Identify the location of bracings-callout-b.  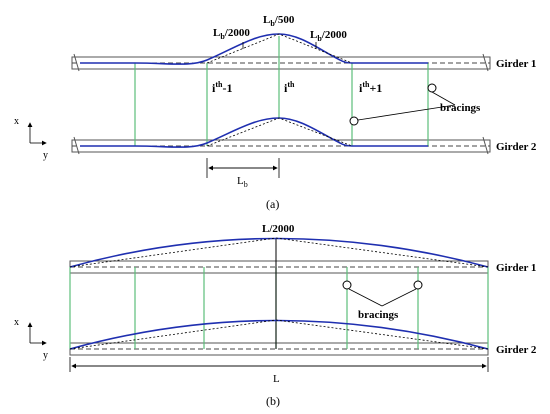
(382, 293).